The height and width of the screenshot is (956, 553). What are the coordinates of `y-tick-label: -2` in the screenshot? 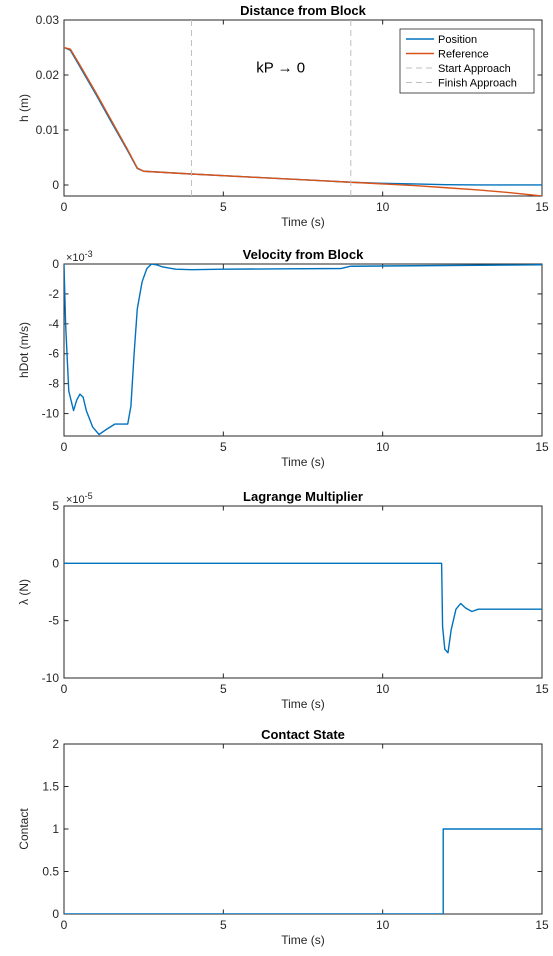 It's located at (53, 294).